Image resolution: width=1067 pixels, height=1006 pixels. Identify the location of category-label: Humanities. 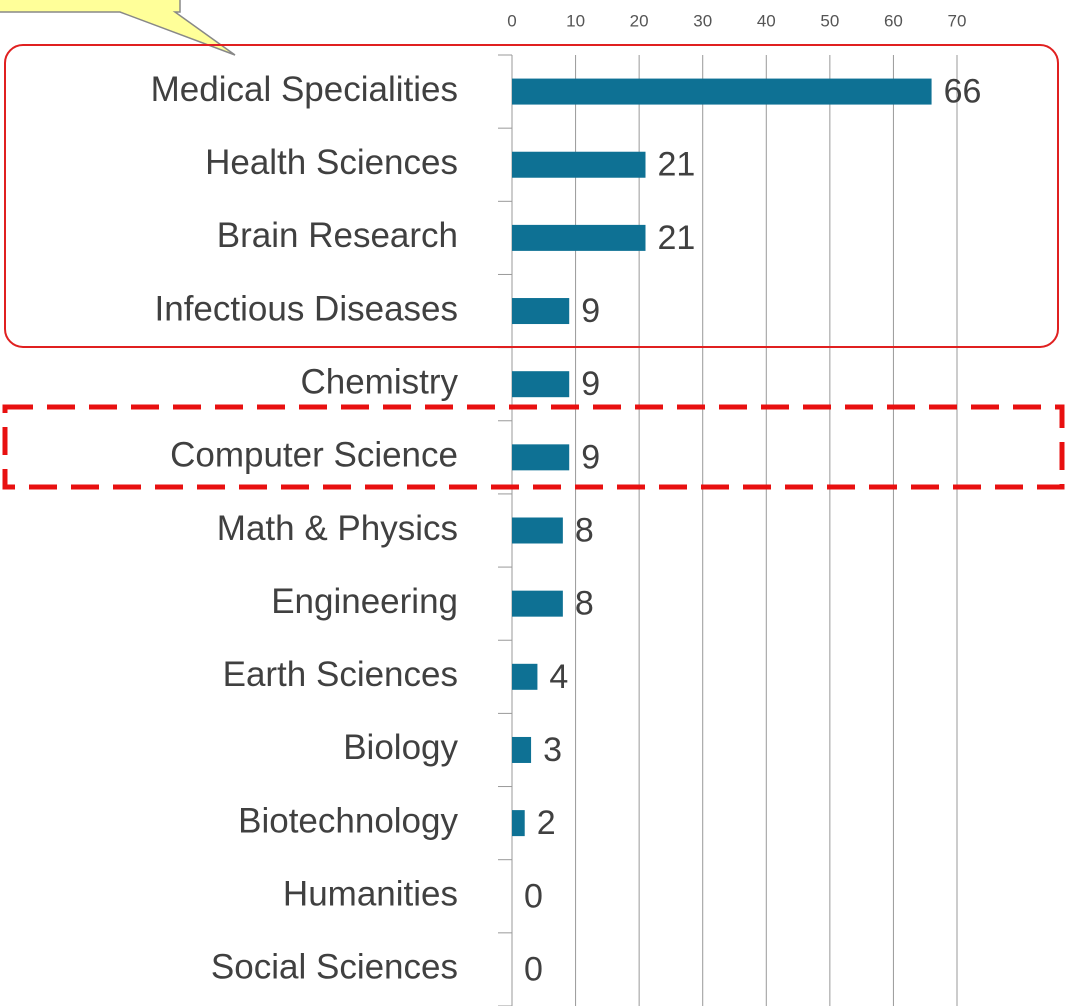
(370, 894).